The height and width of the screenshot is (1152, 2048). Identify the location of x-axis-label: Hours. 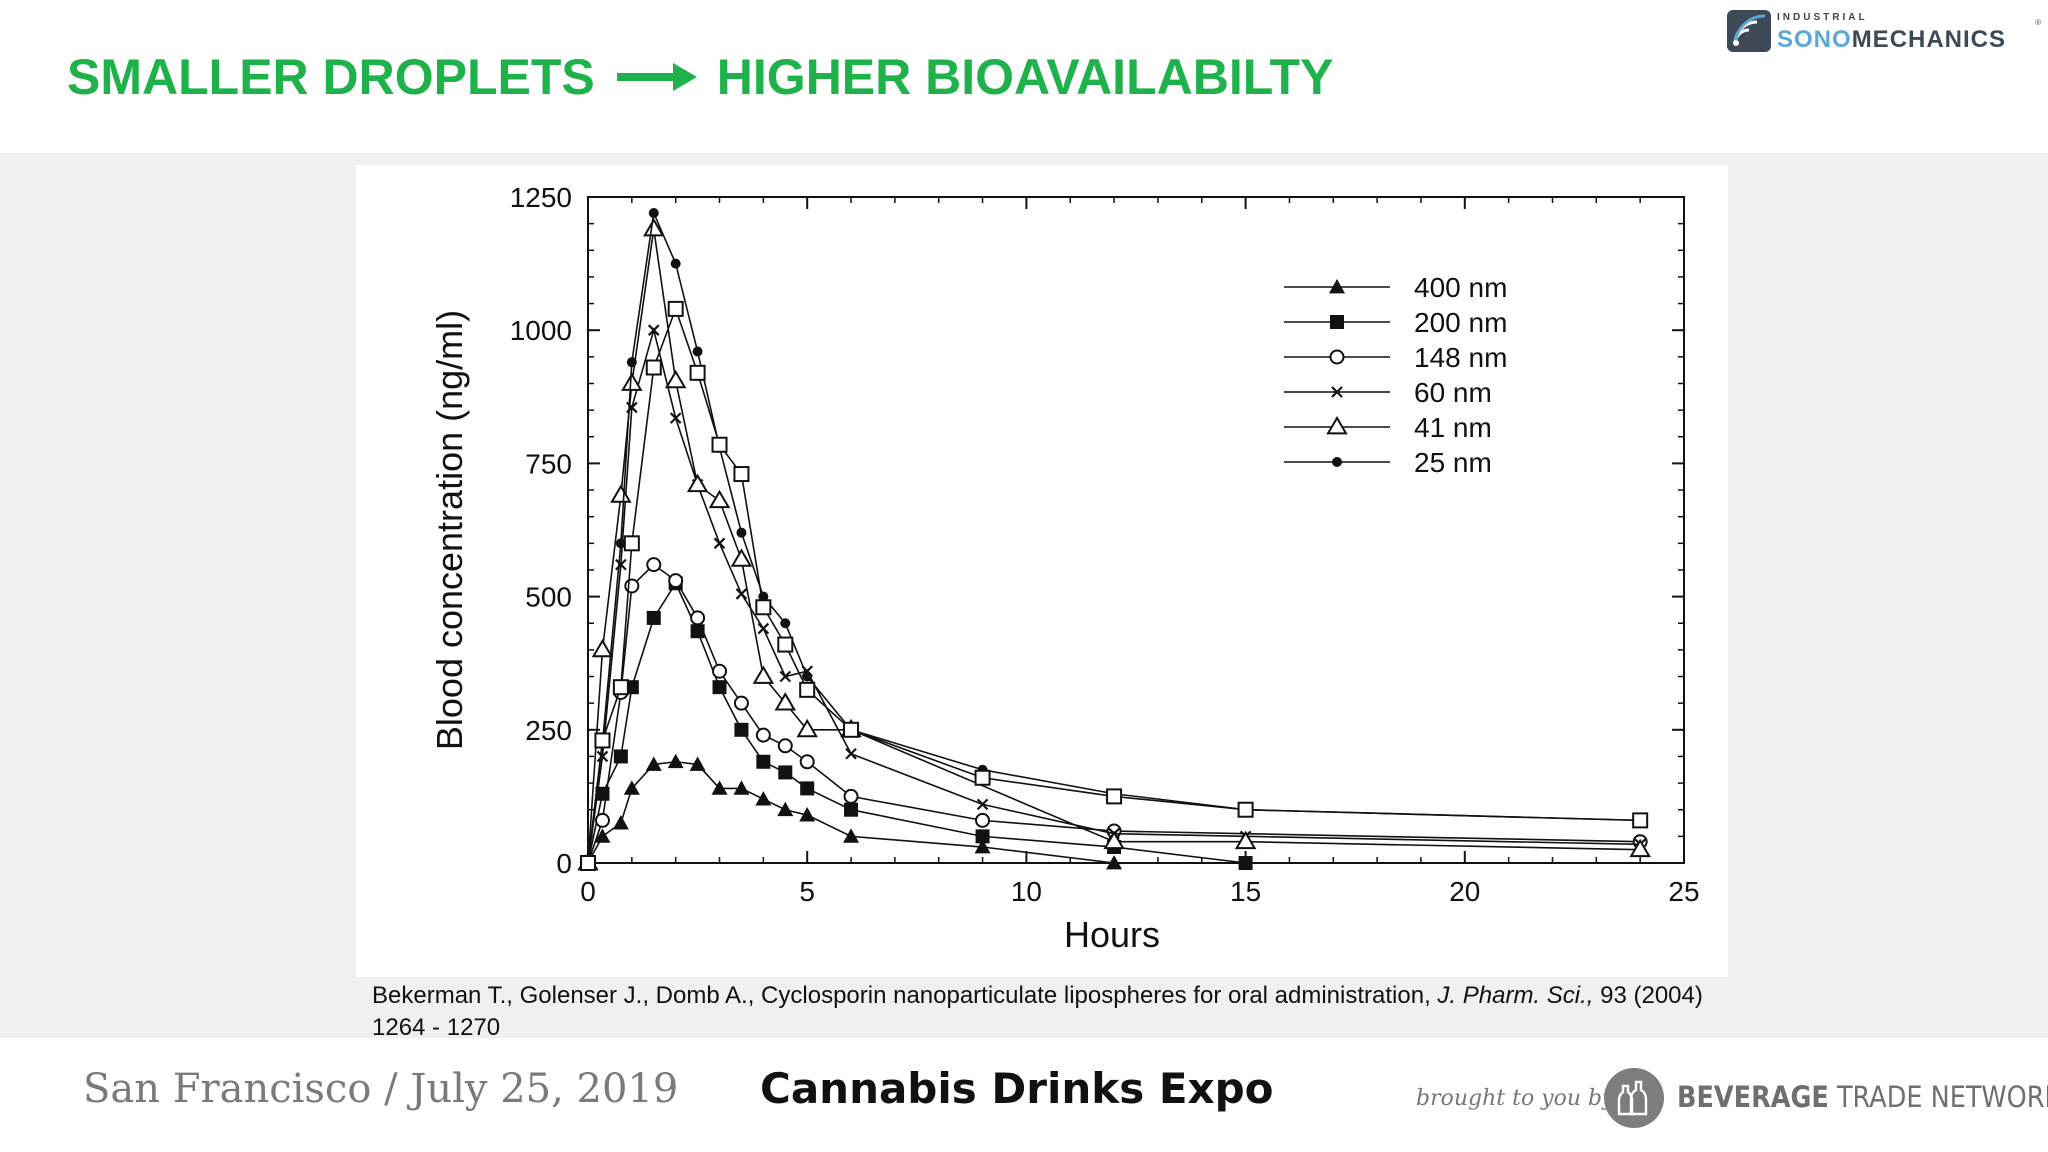
(1112, 934).